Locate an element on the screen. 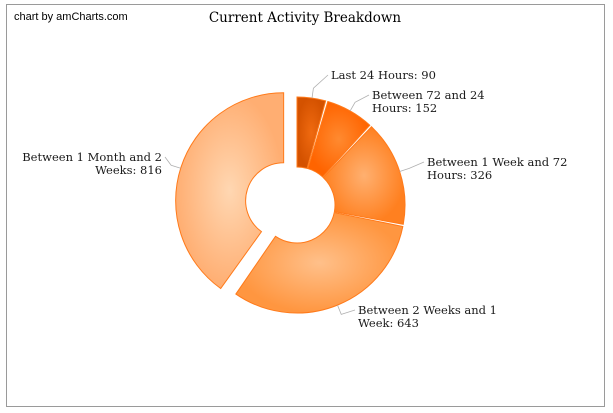  slice-label: Last 24 Hours: 90 is located at coordinates (383, 75).